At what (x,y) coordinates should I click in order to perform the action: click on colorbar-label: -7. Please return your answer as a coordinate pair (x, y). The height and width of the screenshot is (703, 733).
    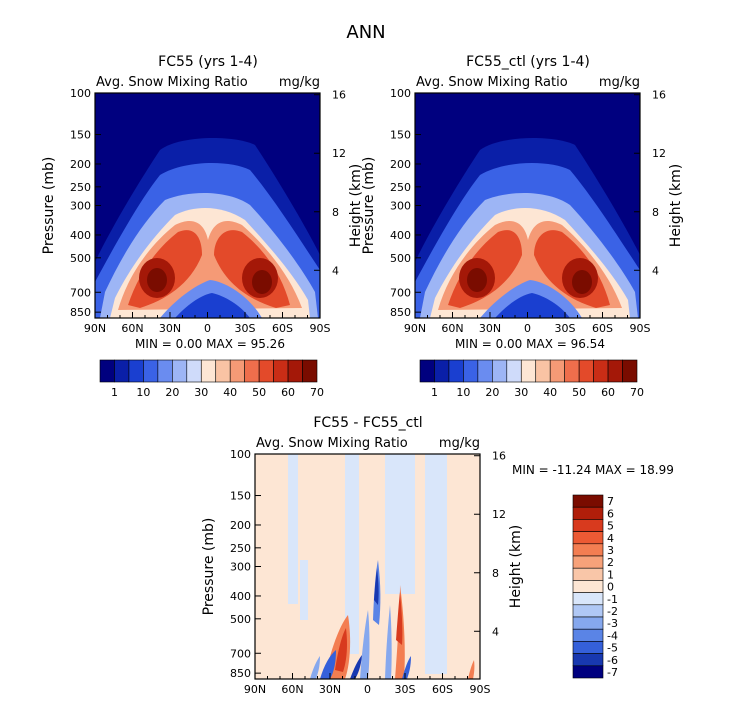
    Looking at the image, I should click on (612, 672).